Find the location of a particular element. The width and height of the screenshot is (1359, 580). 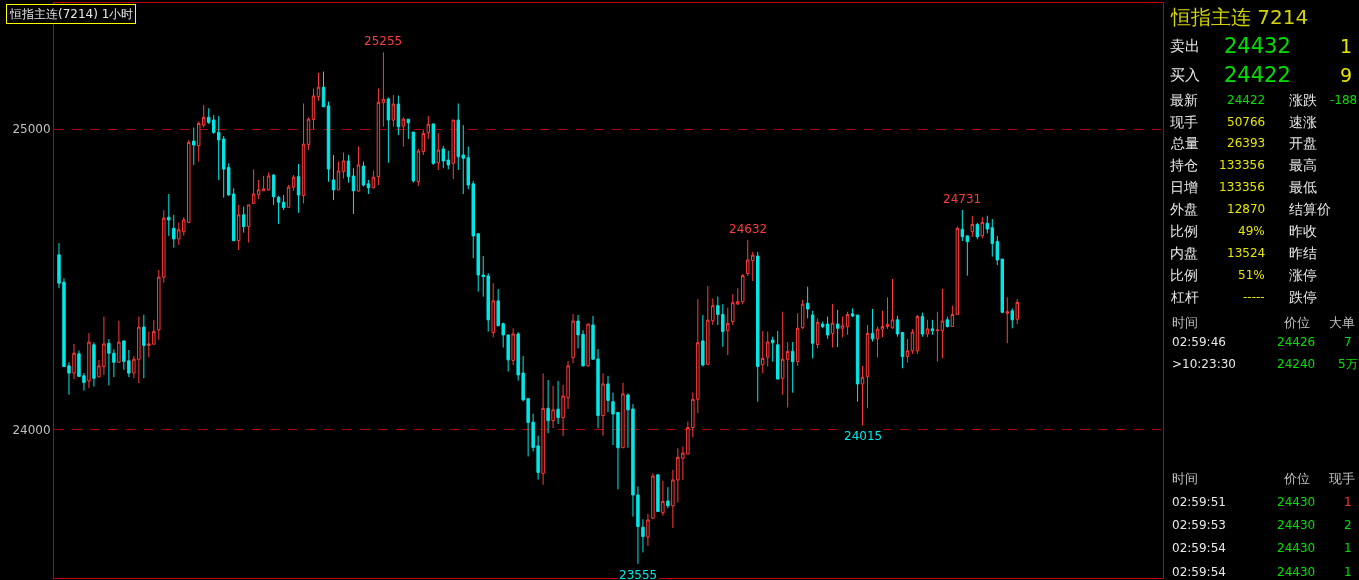

text: 最新 is located at coordinates (1184, 100).